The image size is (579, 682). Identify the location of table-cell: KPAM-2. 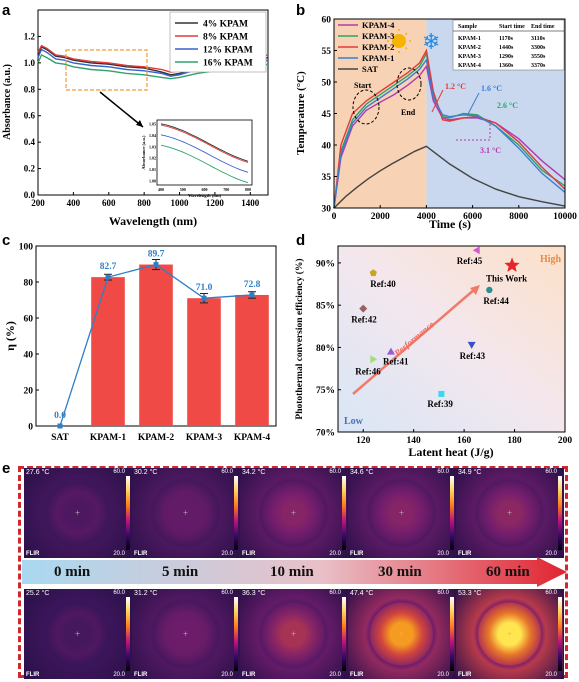
(469, 48).